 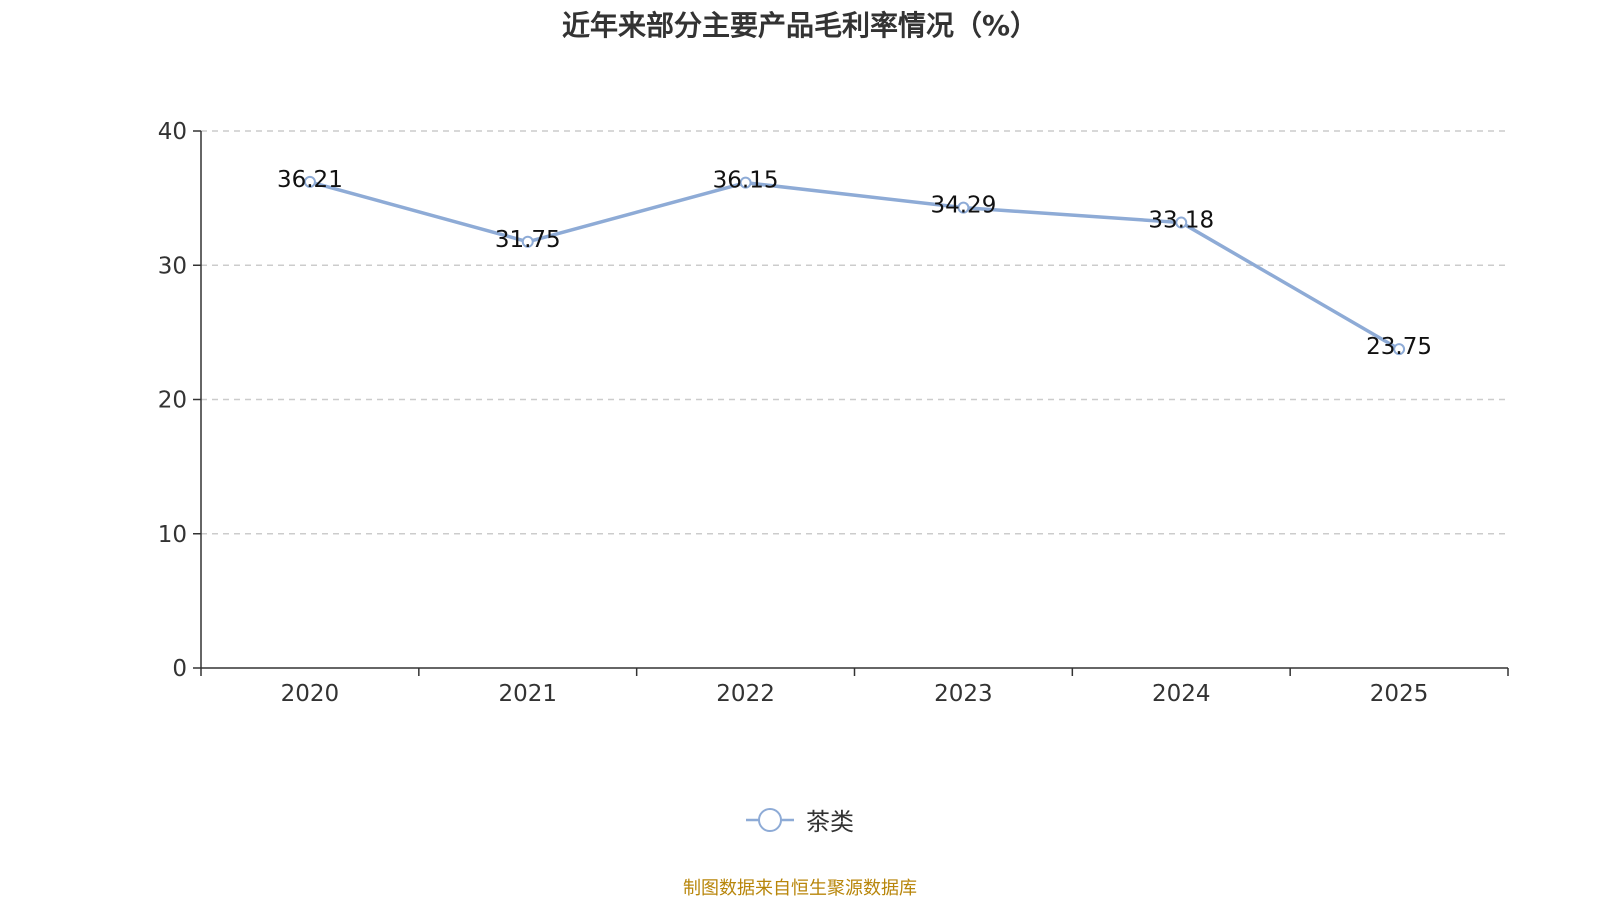 What do you see at coordinates (310, 694) in the screenshot?
I see `x-tick-label: 2020` at bounding box center [310, 694].